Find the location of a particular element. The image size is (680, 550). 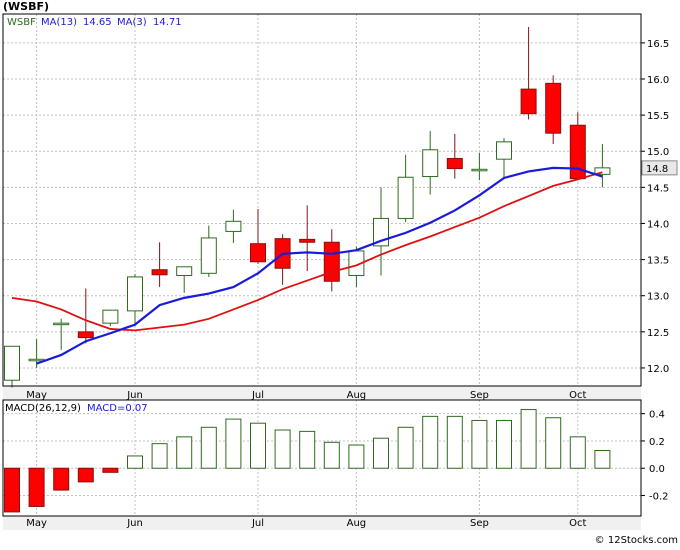

price-ytick-label: 16.0 is located at coordinates (658, 80).